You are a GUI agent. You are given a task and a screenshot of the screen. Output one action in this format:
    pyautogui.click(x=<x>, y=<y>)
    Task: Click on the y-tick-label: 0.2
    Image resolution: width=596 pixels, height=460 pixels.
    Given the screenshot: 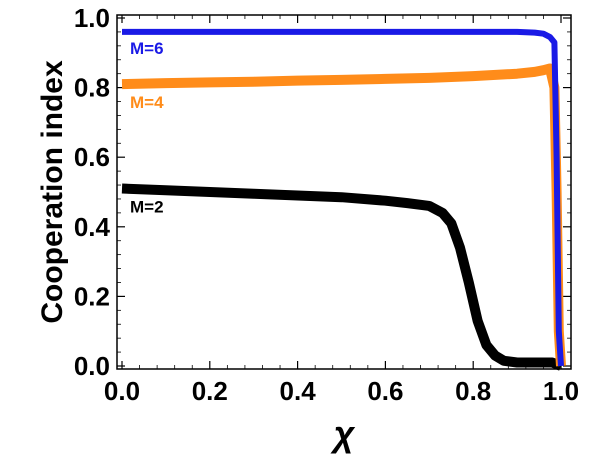 What is the action you would take?
    pyautogui.click(x=92, y=296)
    